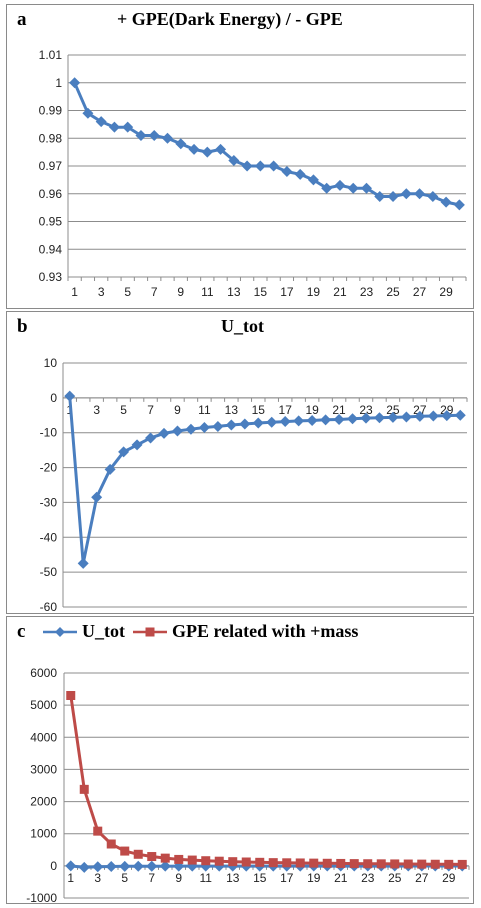 The height and width of the screenshot is (908, 481). I want to click on x-tick-label: 21, so click(339, 410).